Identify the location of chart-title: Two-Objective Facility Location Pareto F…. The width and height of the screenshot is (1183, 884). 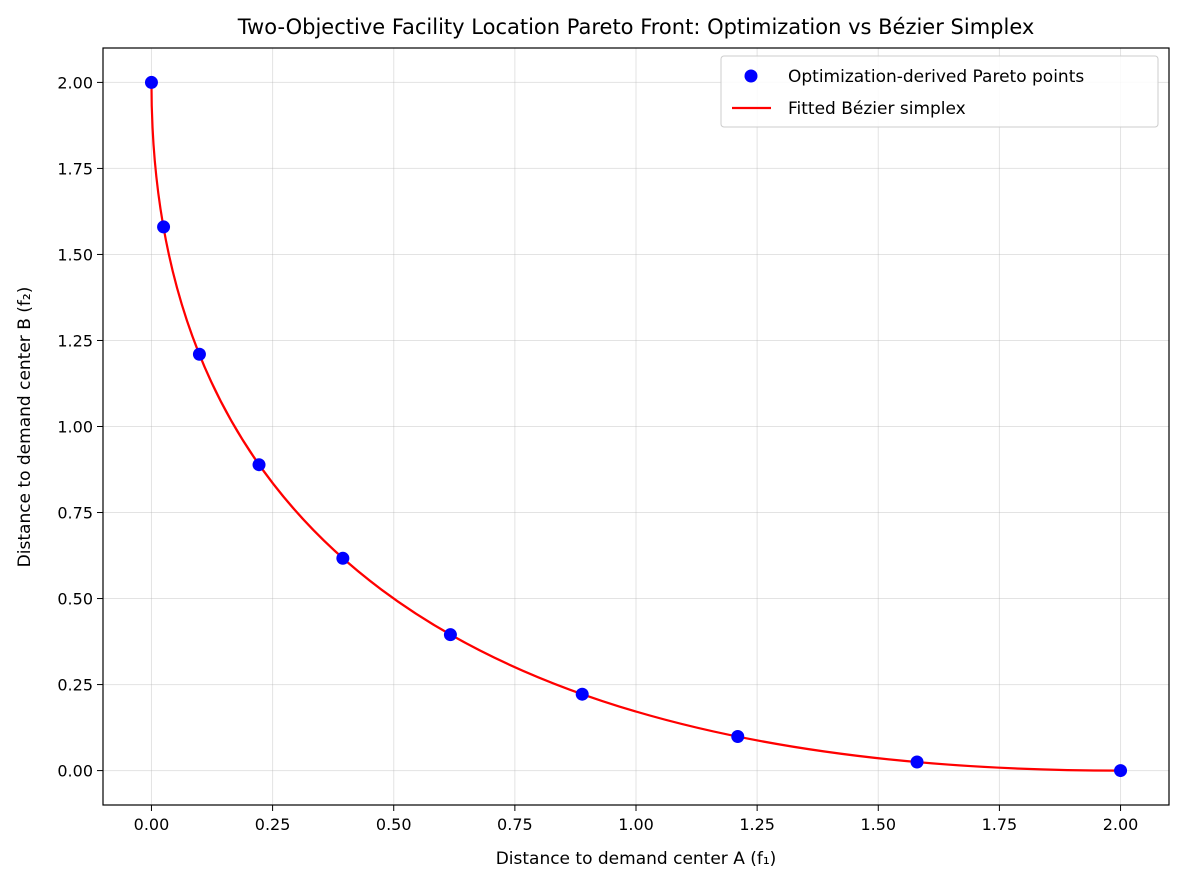
(636, 27).